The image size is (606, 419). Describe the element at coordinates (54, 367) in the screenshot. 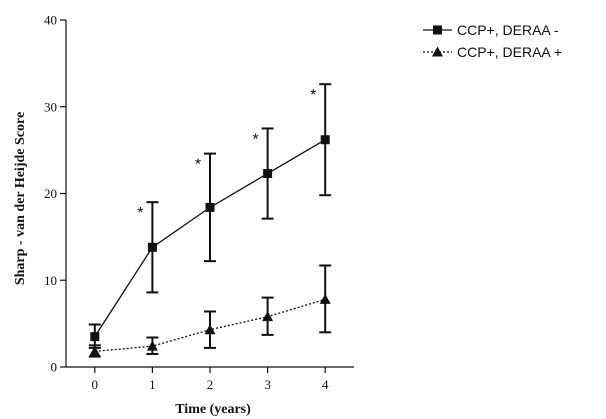

I see `y-tick-label: 0` at that location.